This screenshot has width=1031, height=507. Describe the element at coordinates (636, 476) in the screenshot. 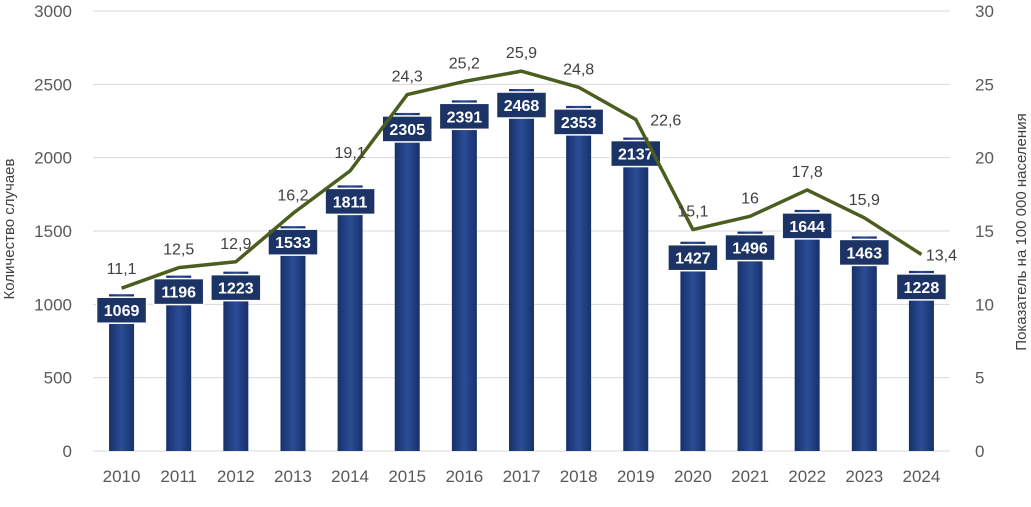

I see `x-tick-label: 2019` at that location.